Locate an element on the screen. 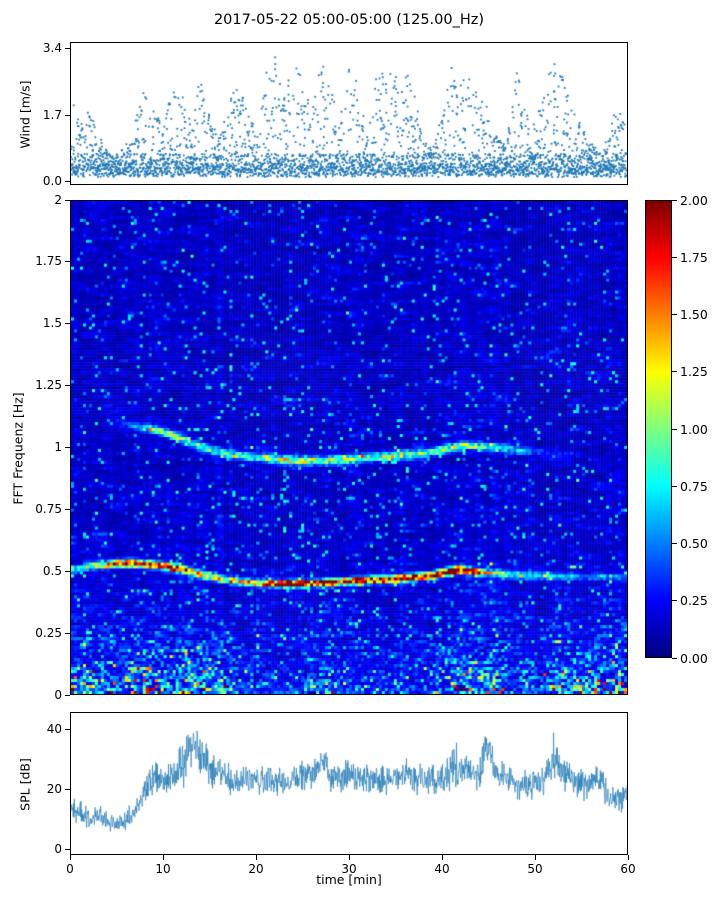 The height and width of the screenshot is (900, 720). spl-y-tick-label: 20 is located at coordinates (54, 788).